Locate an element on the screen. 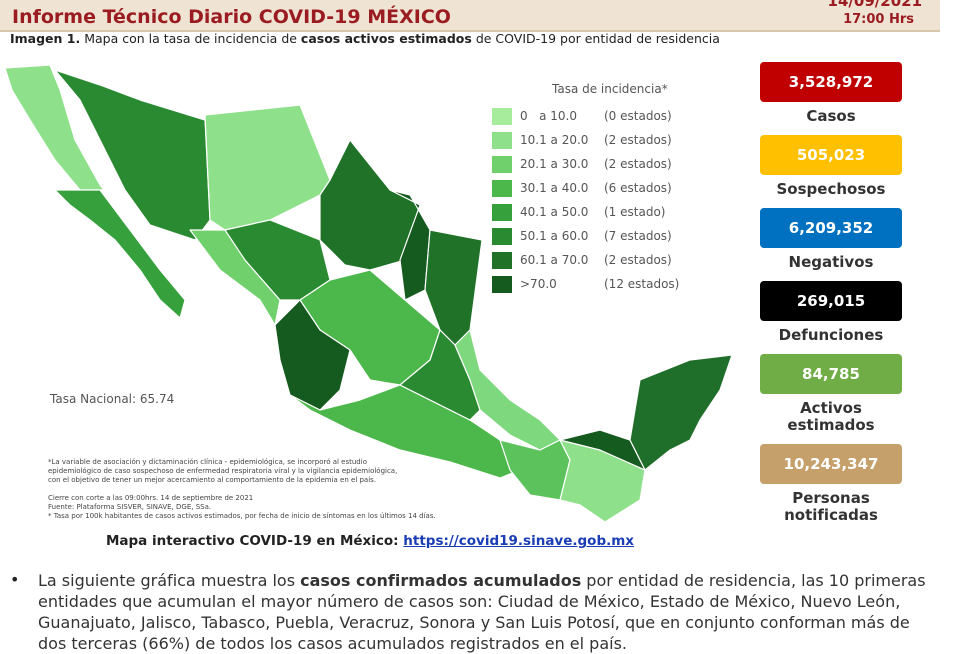 The image size is (960, 654). text-segment: Imagen 1. is located at coordinates (45, 38).